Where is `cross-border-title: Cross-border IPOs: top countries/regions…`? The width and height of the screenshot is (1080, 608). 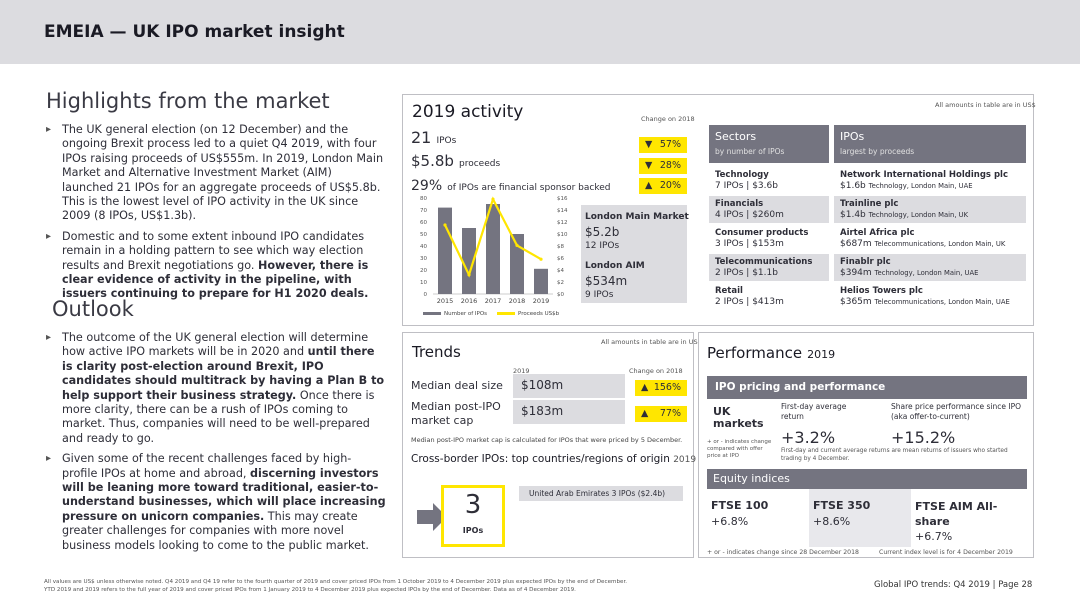
cross-border-title: Cross-border IPOs: top countries/regions… is located at coordinates (553, 459).